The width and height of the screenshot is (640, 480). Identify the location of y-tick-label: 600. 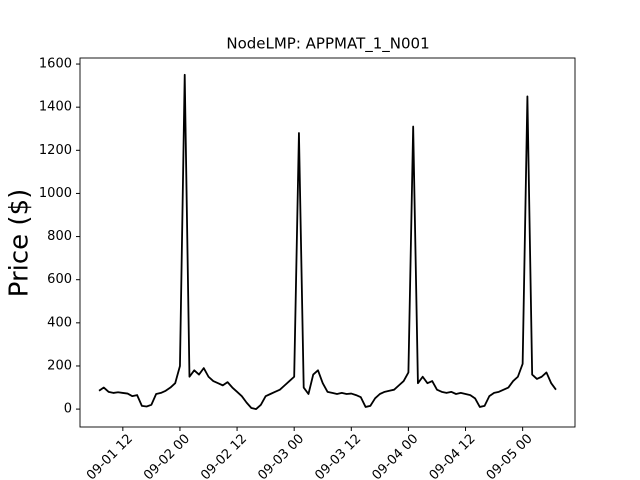
(59, 279).